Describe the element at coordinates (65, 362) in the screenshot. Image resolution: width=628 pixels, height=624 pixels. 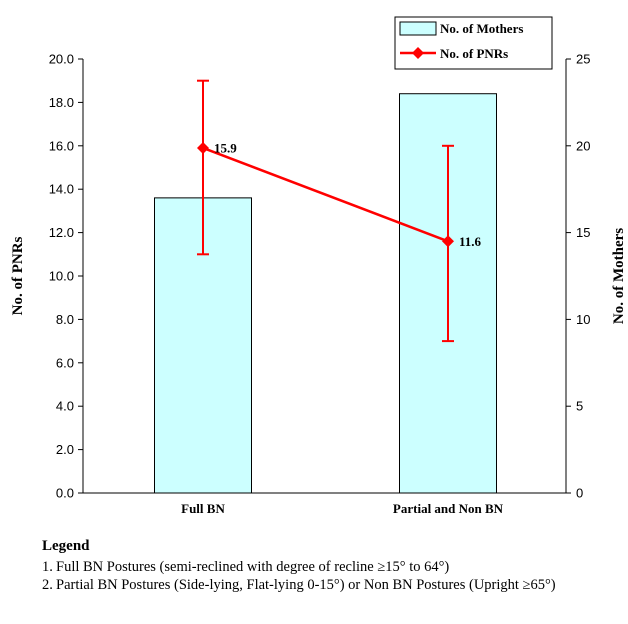
I see `y-left-tick-label: 6.0` at that location.